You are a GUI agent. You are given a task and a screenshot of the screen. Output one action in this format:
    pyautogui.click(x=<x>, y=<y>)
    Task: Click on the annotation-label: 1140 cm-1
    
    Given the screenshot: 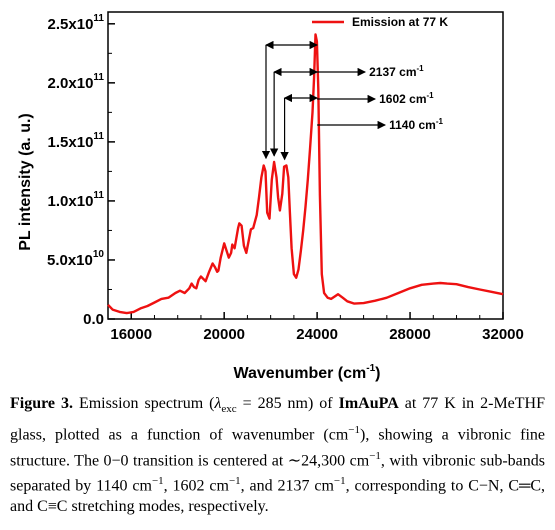 What is the action you would take?
    pyautogui.click(x=416, y=124)
    